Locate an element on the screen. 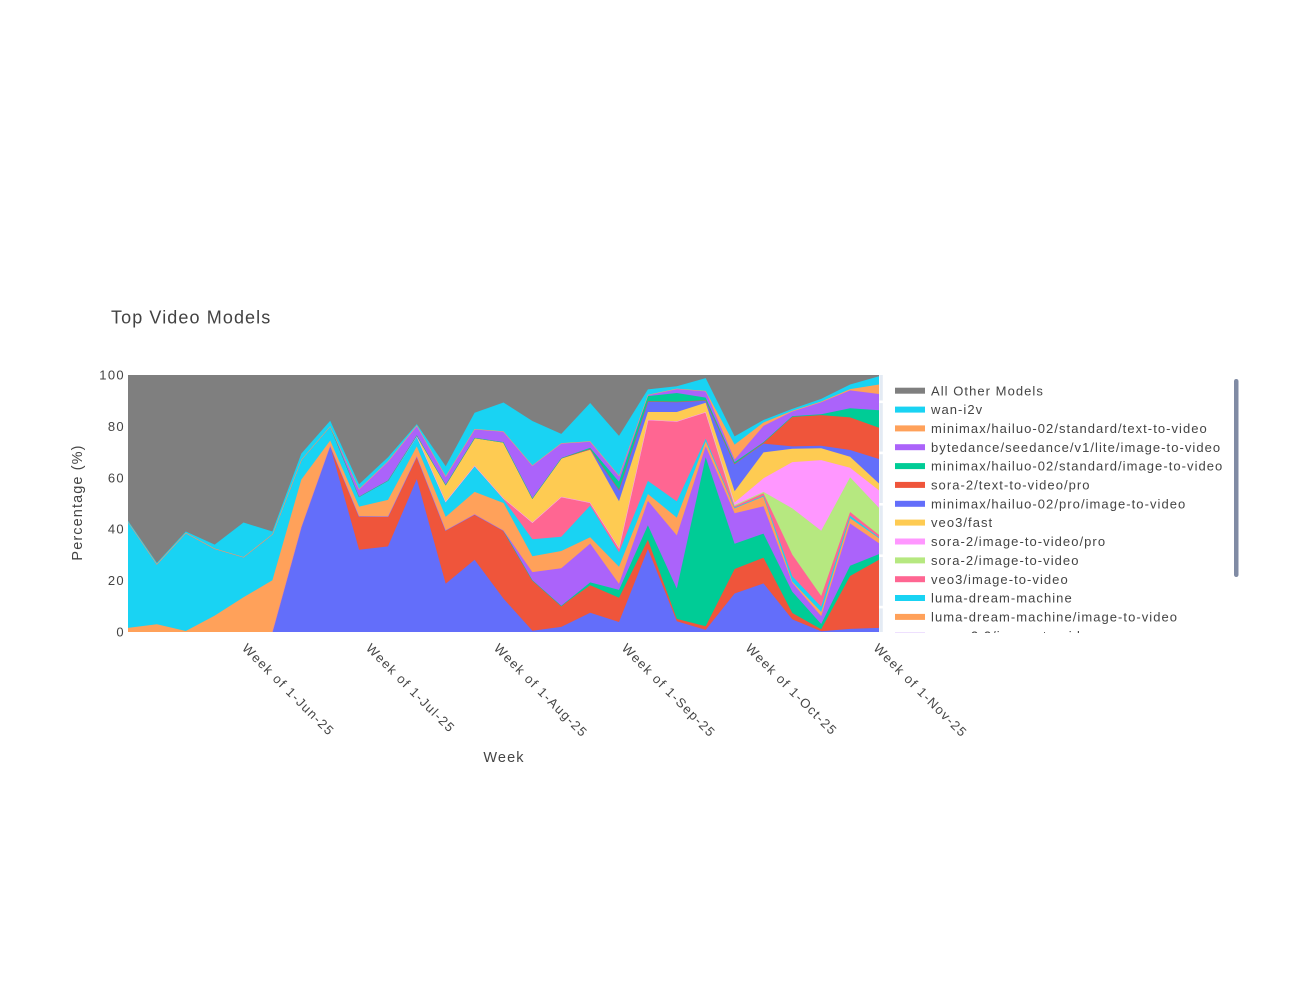 This screenshot has width=1310, height=1000. svg-text:minimax/hailuo-02/standard/tex: minimax/hailuo-02/standard/text-to-video is located at coordinates (1069, 428).